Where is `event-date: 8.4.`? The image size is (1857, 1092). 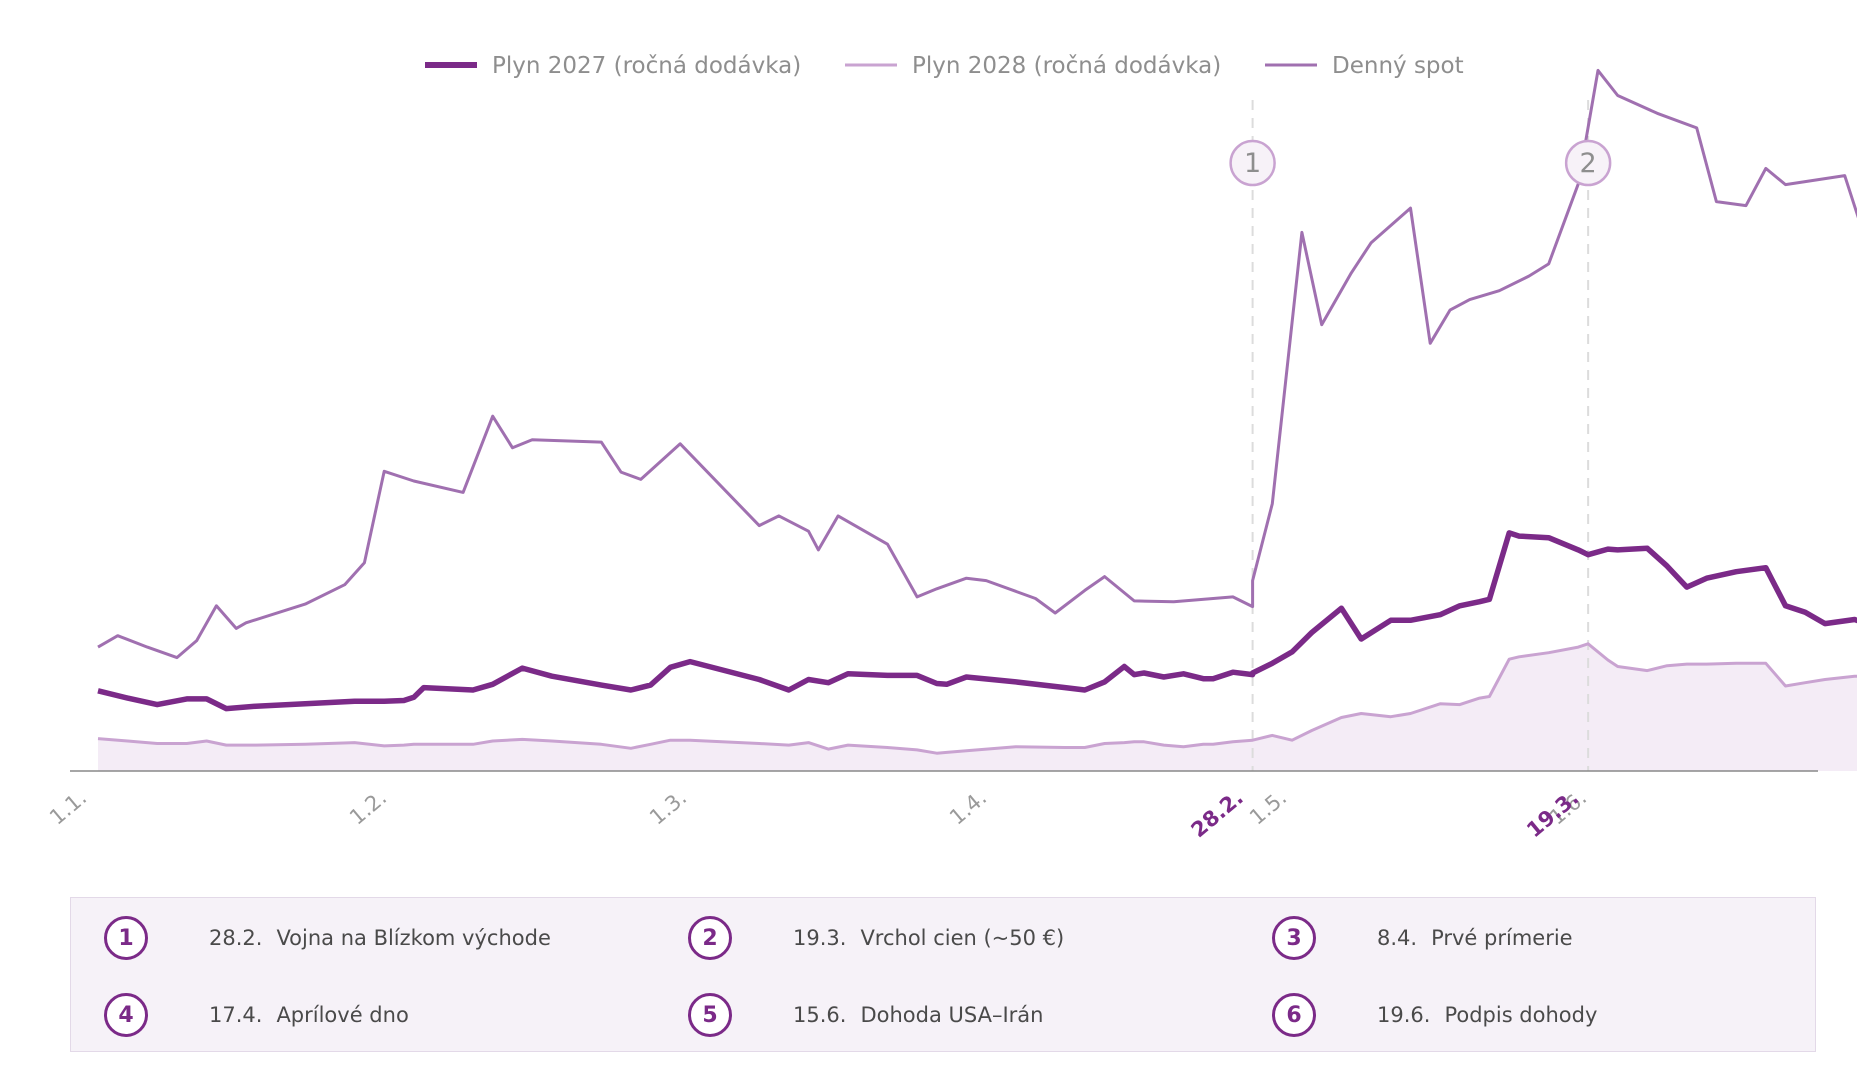 event-date: 8.4. is located at coordinates (1397, 938).